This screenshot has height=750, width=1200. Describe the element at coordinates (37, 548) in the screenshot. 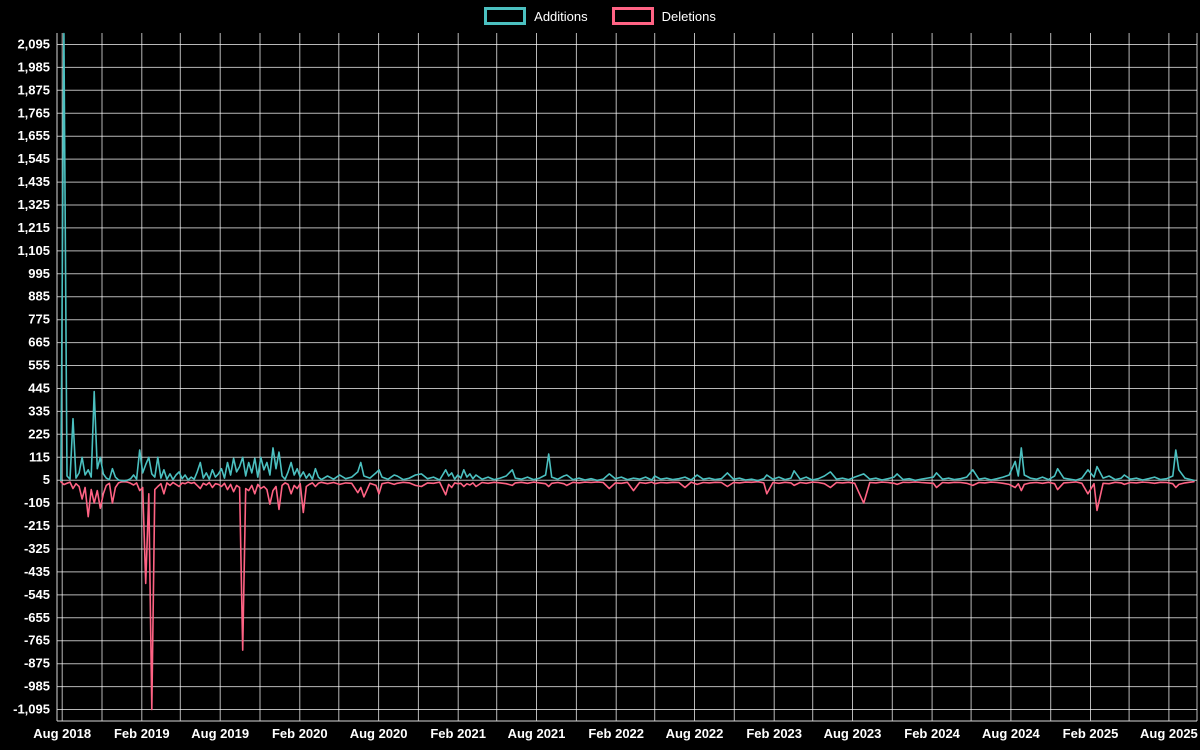

I see `y-tick-label: -325` at that location.